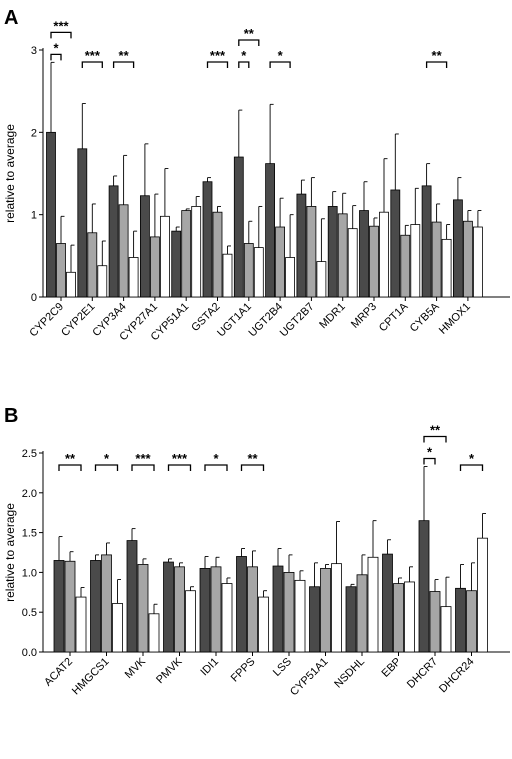 This screenshot has height=759, width=512. I want to click on x-tick-label: DHCR24, so click(457, 676).